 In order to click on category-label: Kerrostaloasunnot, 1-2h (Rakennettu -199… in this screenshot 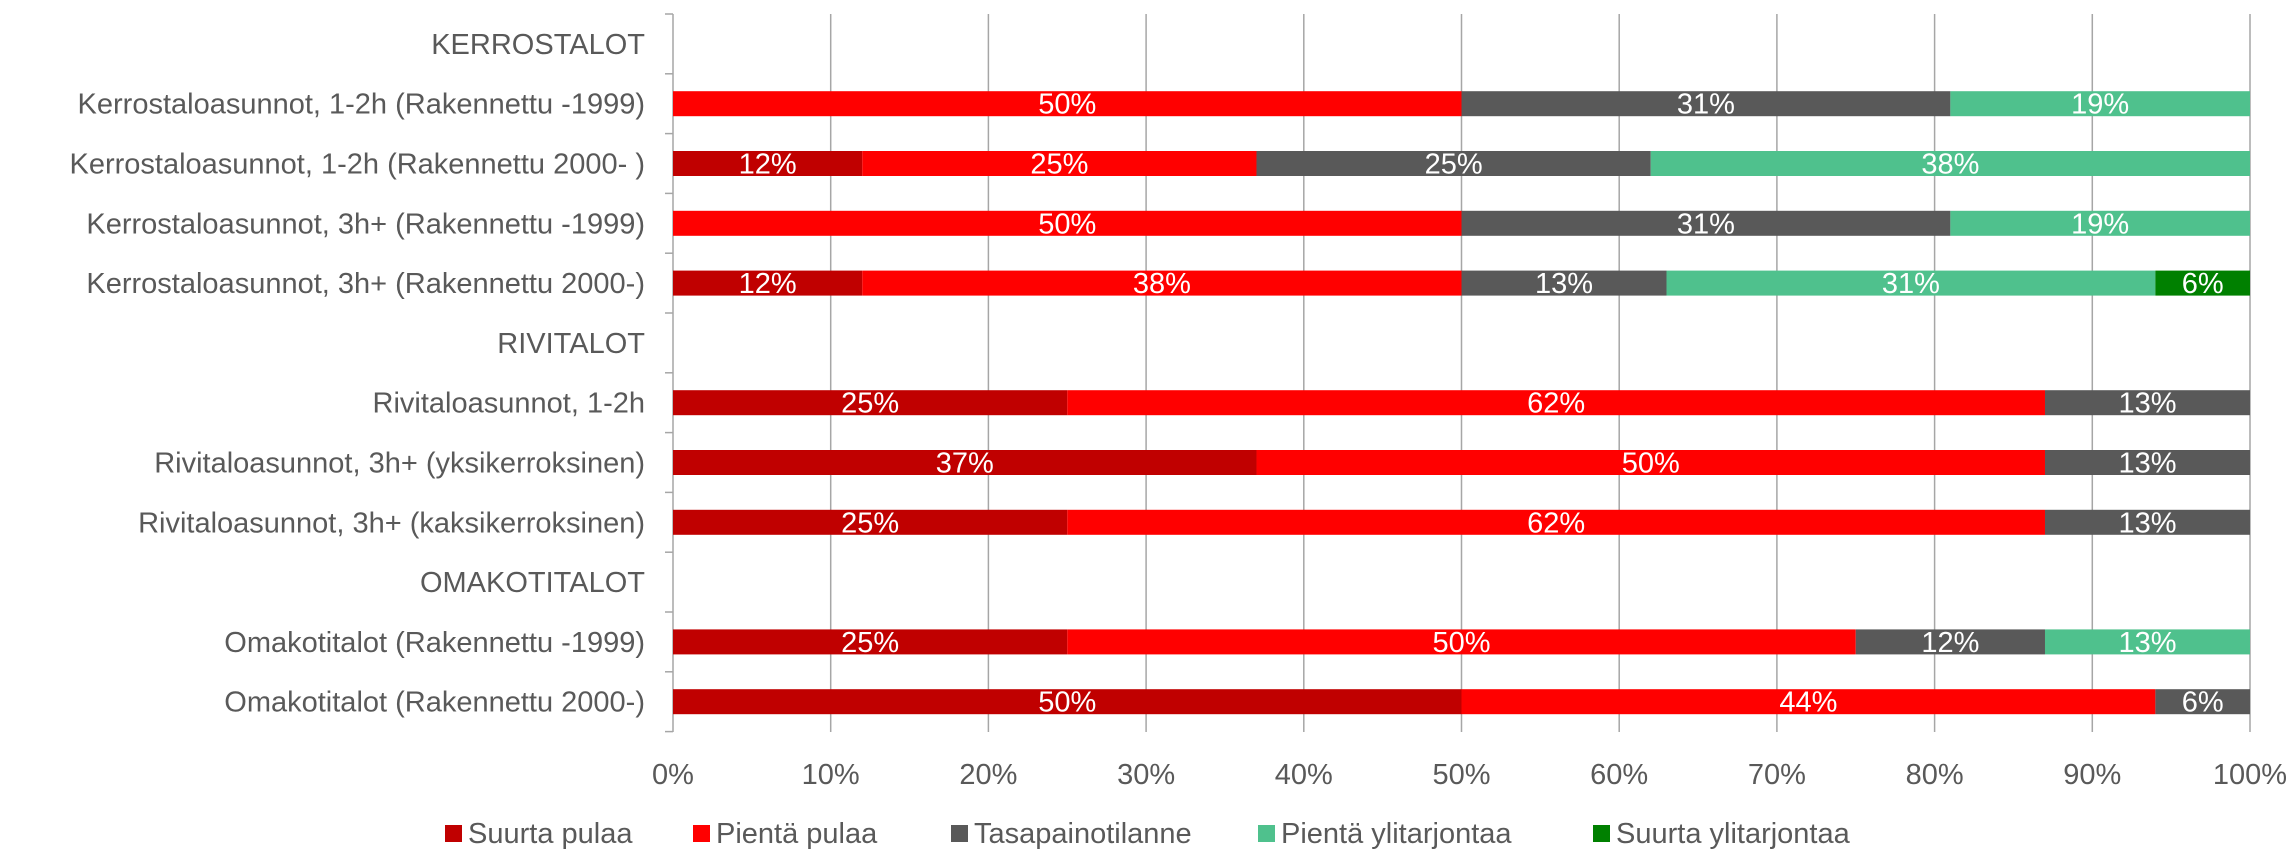, I will do `click(361, 105)`.